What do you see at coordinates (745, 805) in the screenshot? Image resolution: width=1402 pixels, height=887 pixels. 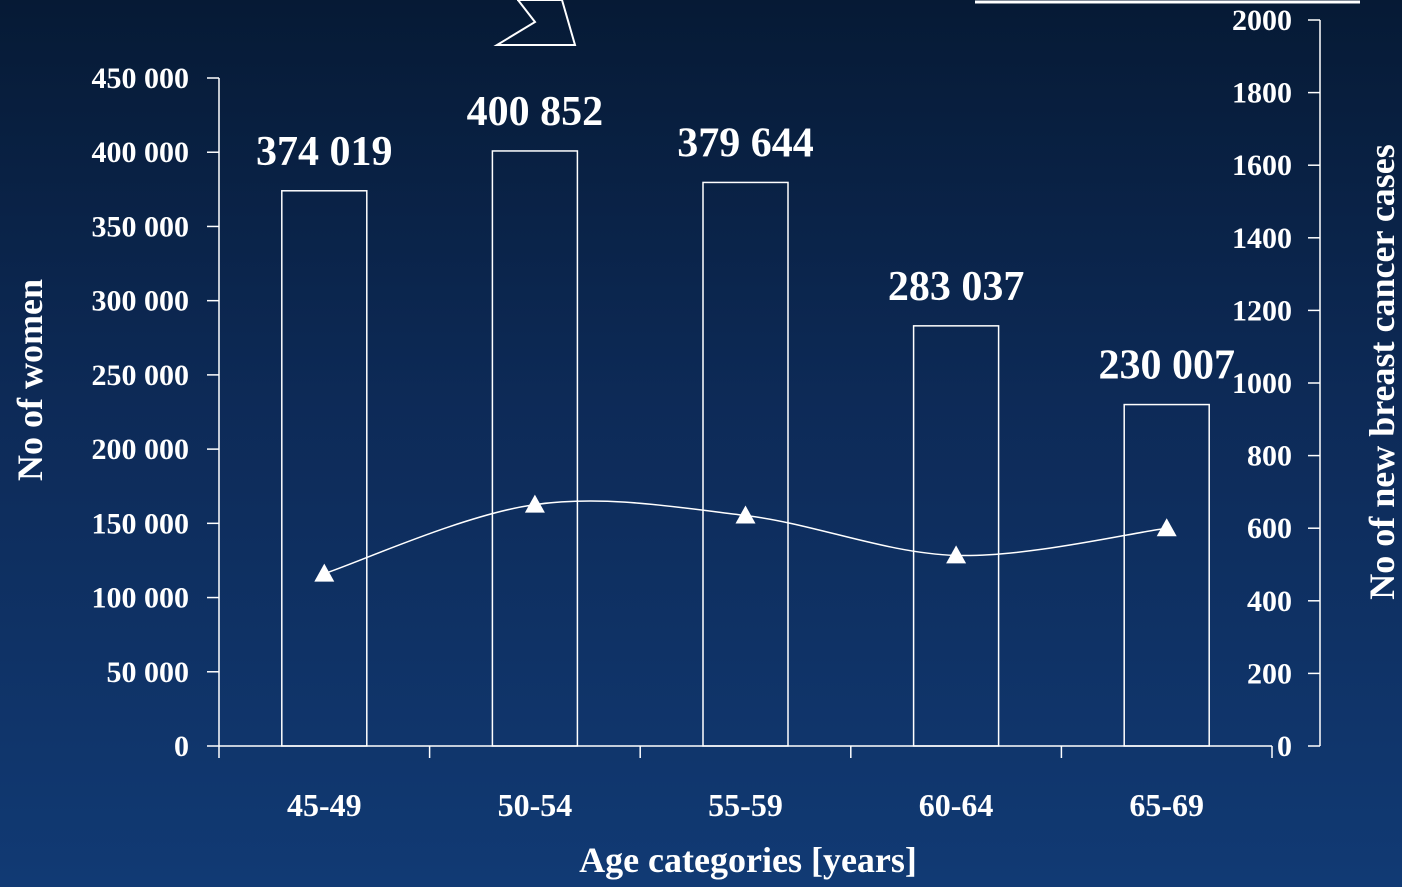 I see `x-tick-label-55-59: 55-59` at bounding box center [745, 805].